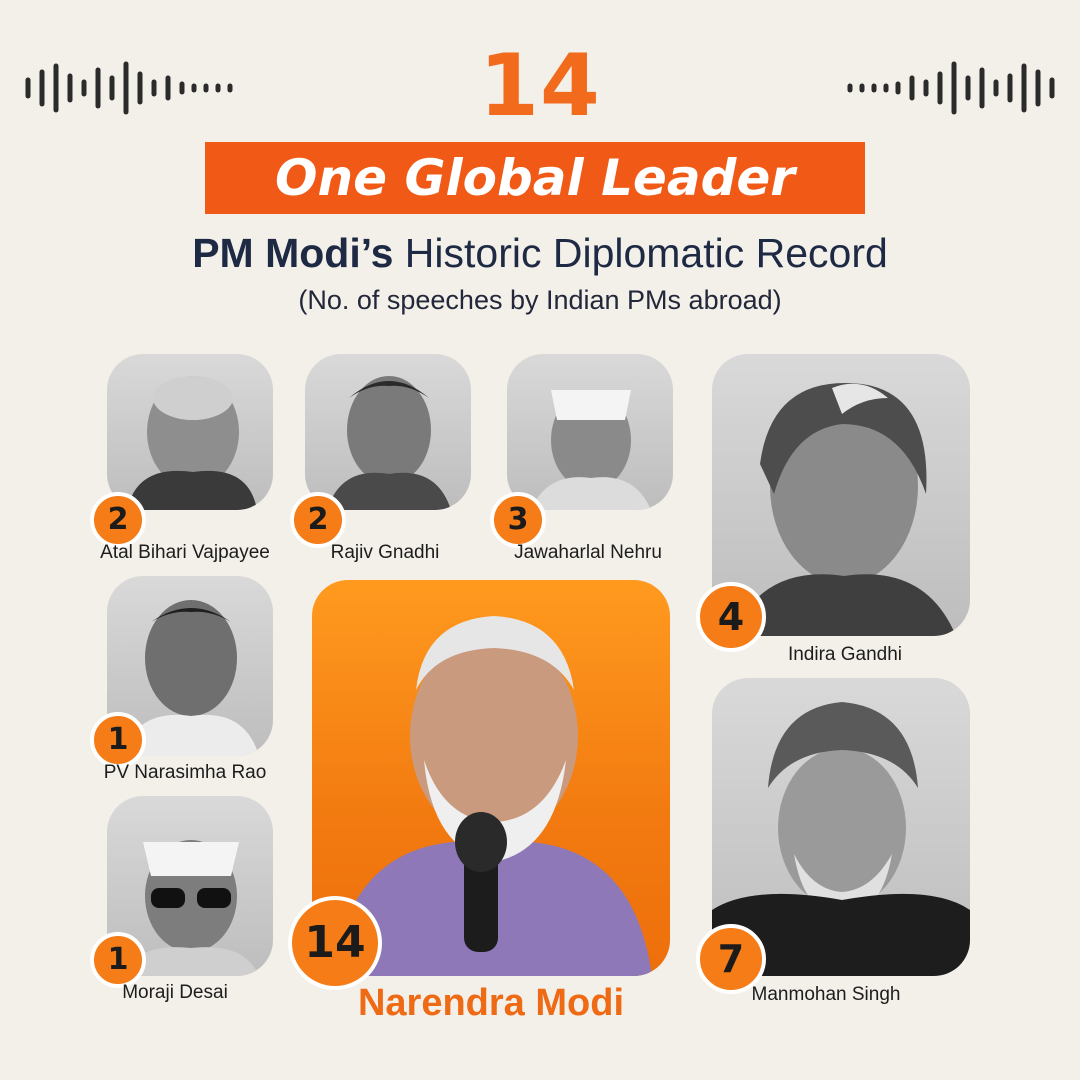 The image size is (1080, 1080). What do you see at coordinates (845, 654) in the screenshot?
I see `leader-name: Indira Gandhi` at bounding box center [845, 654].